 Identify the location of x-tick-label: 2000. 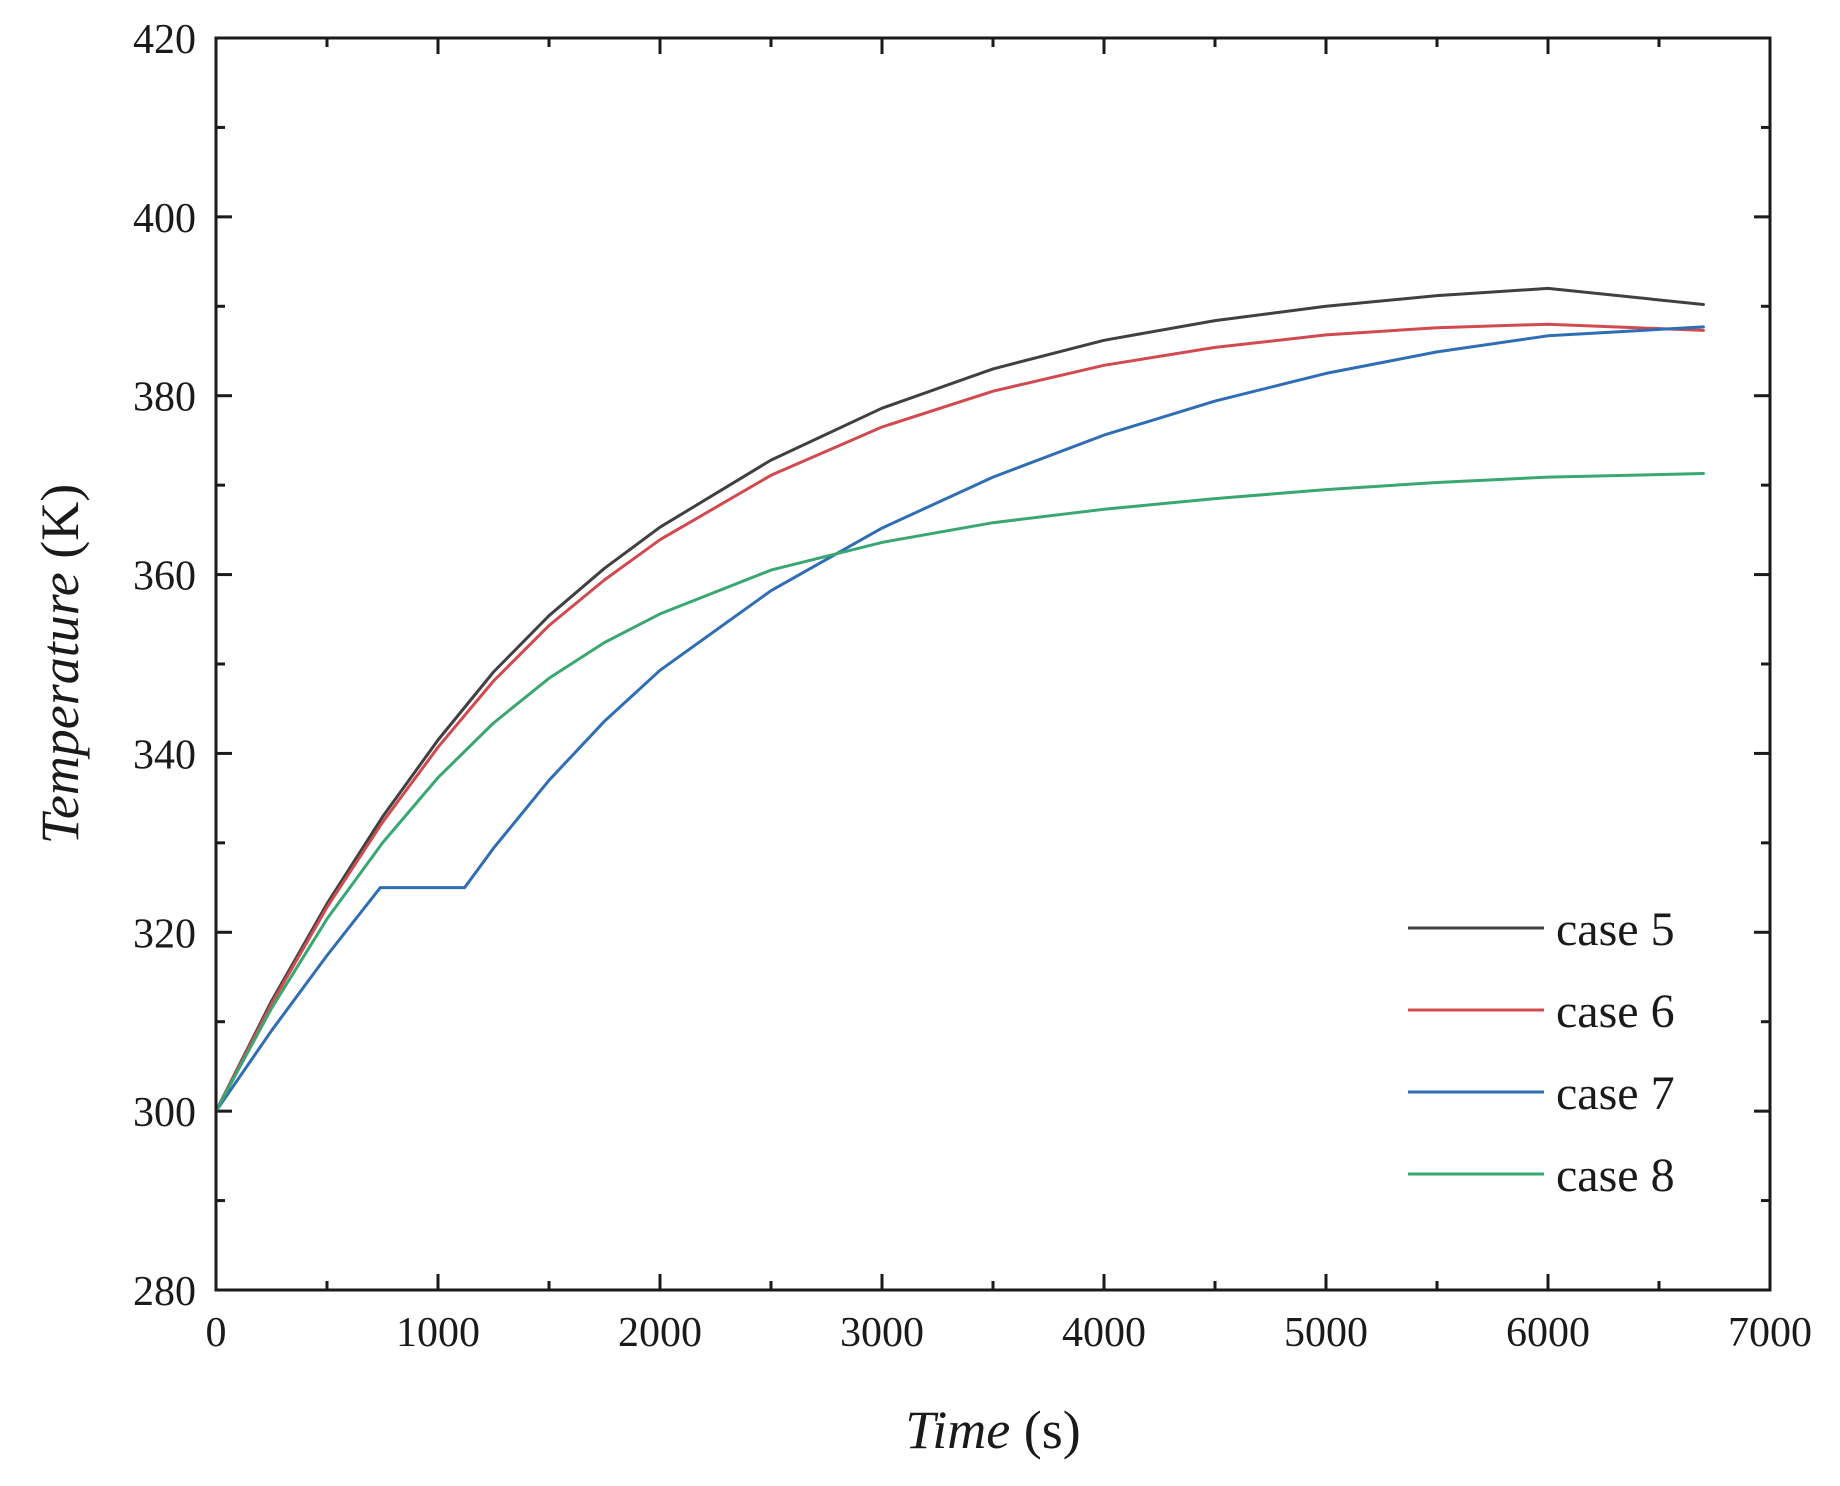
(660, 1333).